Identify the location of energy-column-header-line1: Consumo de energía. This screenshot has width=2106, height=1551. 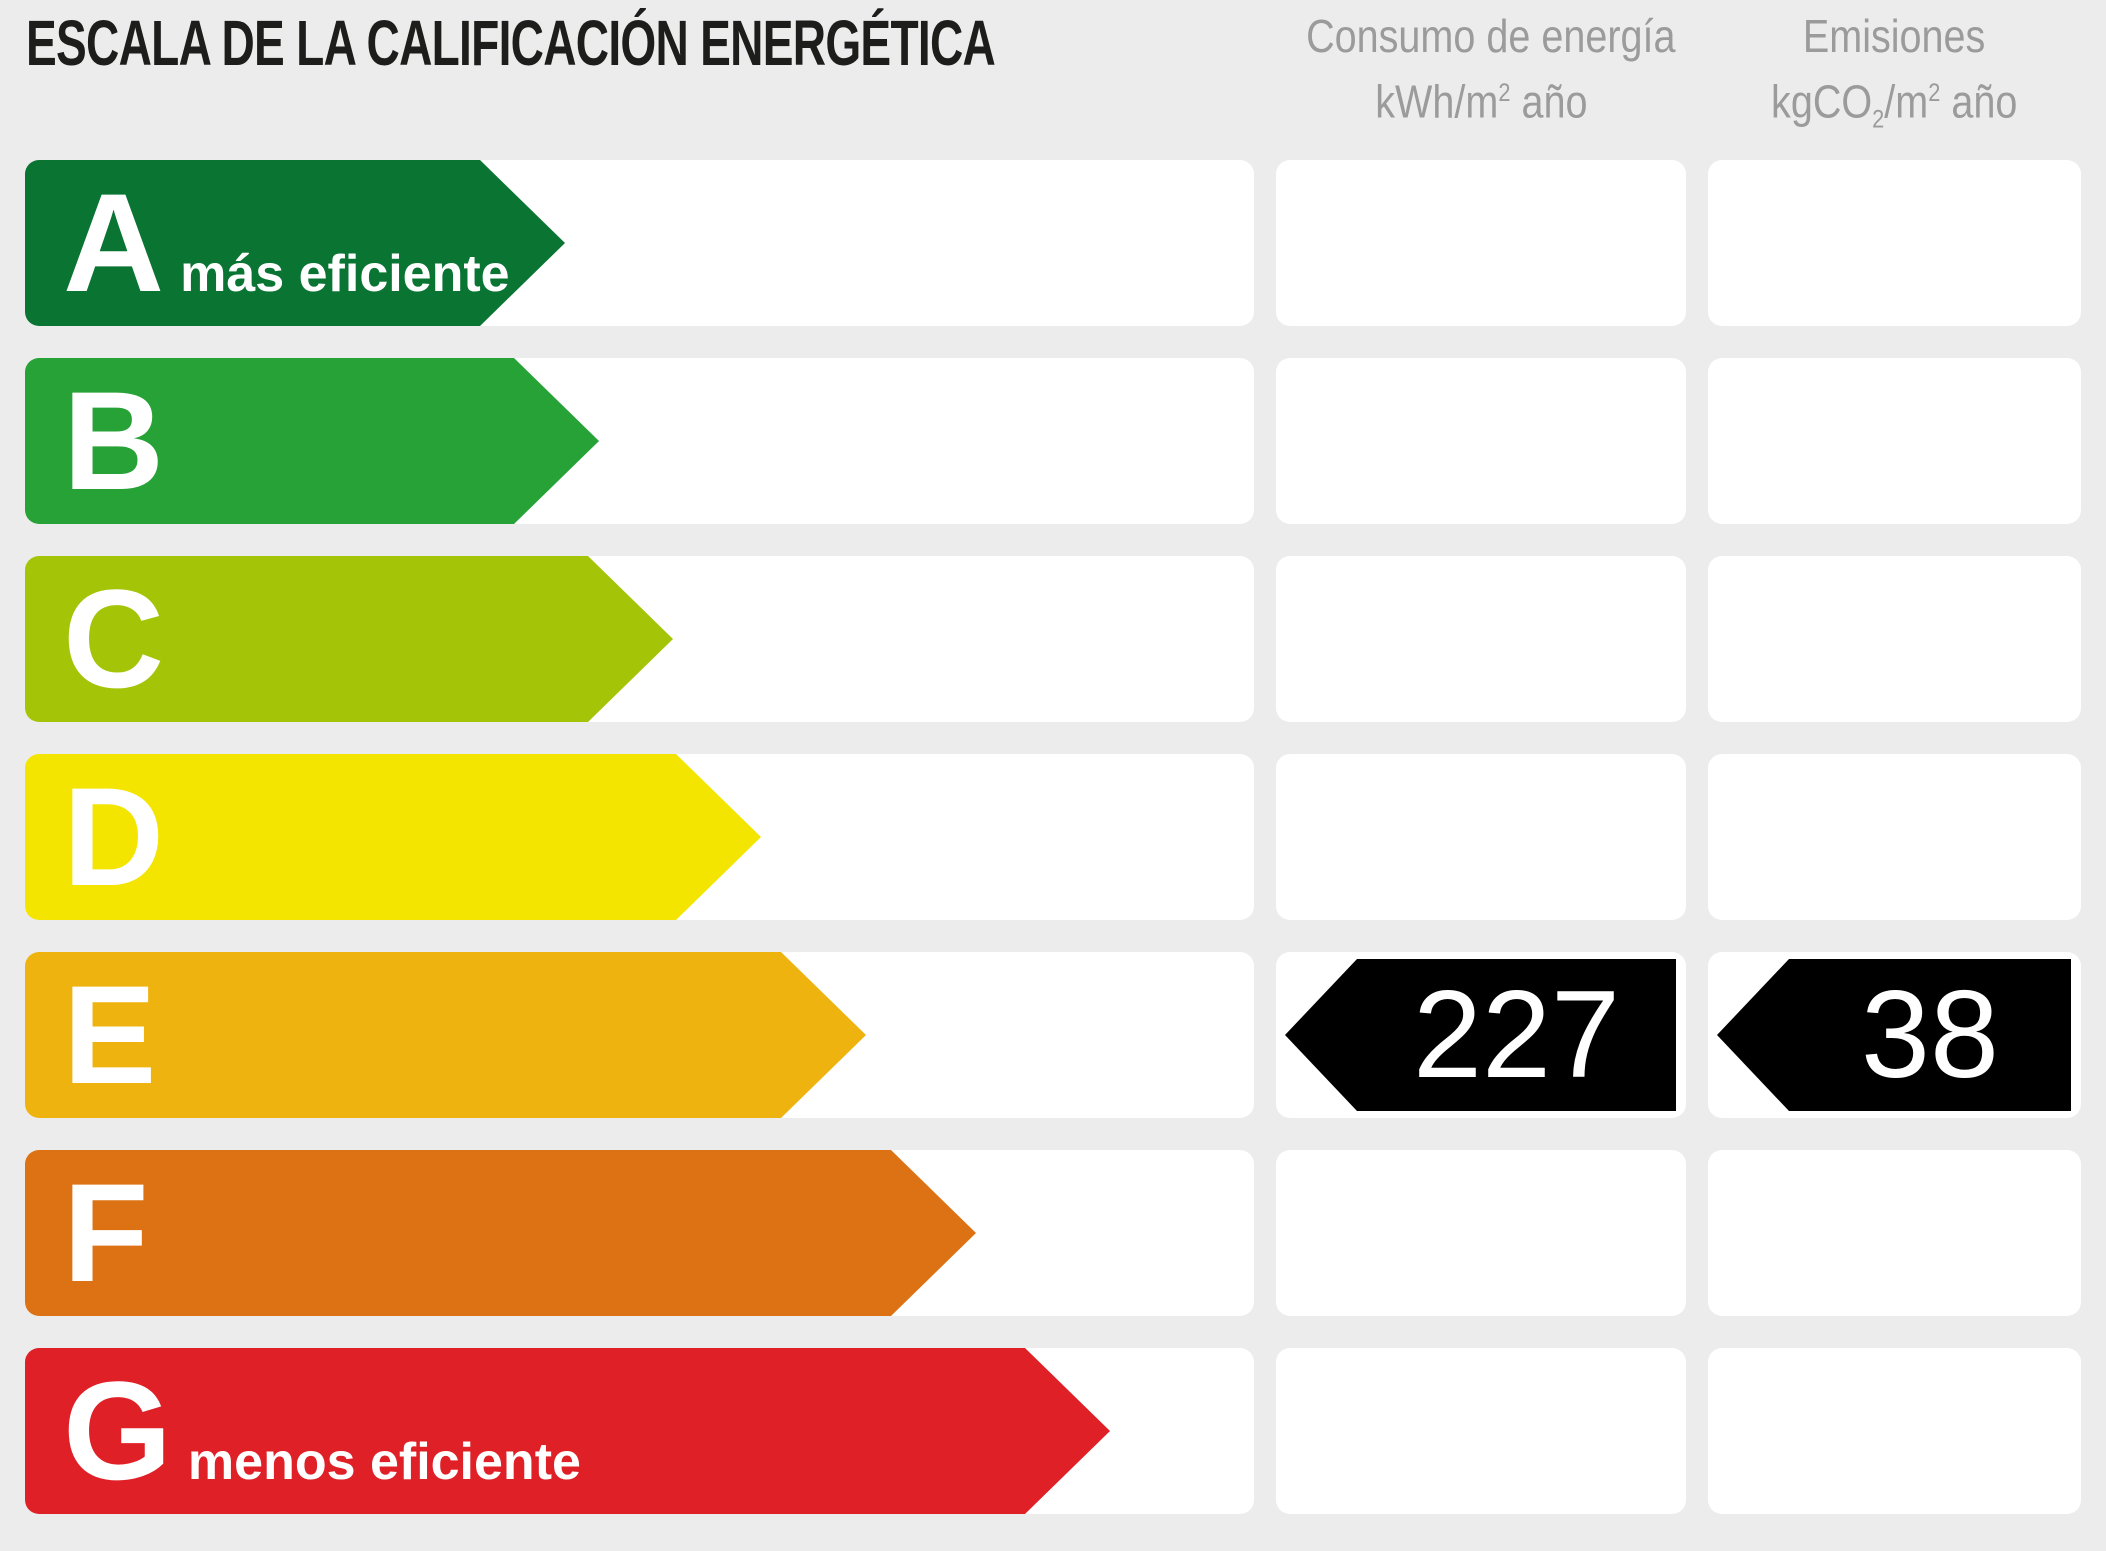
(1491, 36).